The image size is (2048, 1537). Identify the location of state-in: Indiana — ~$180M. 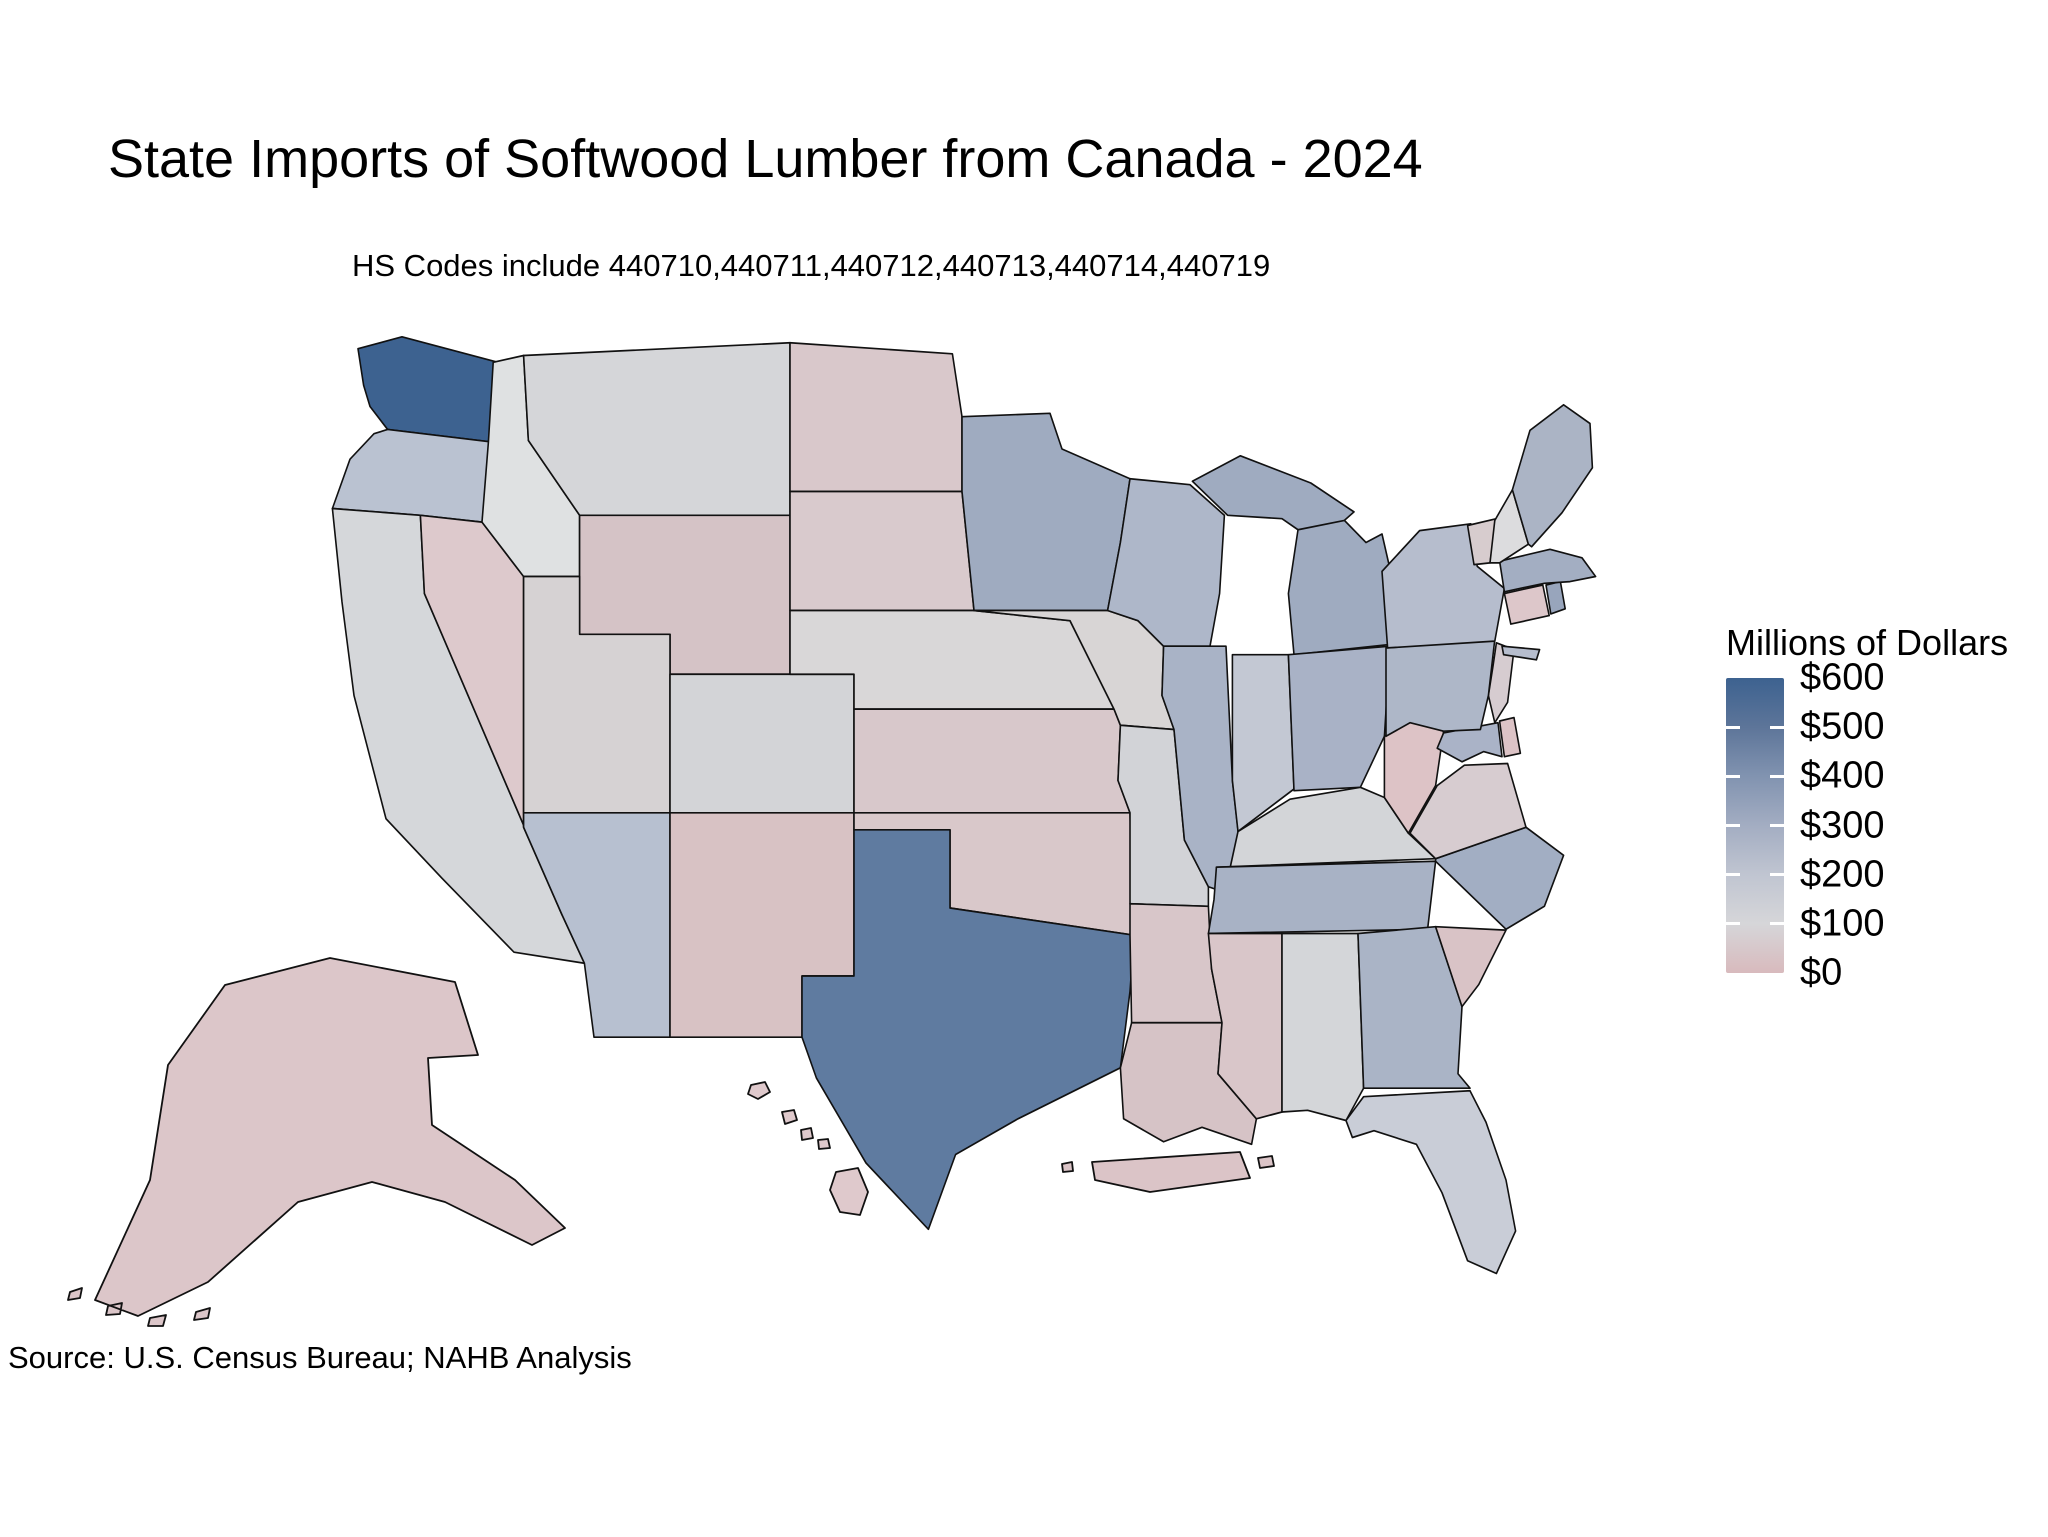
(1263, 743).